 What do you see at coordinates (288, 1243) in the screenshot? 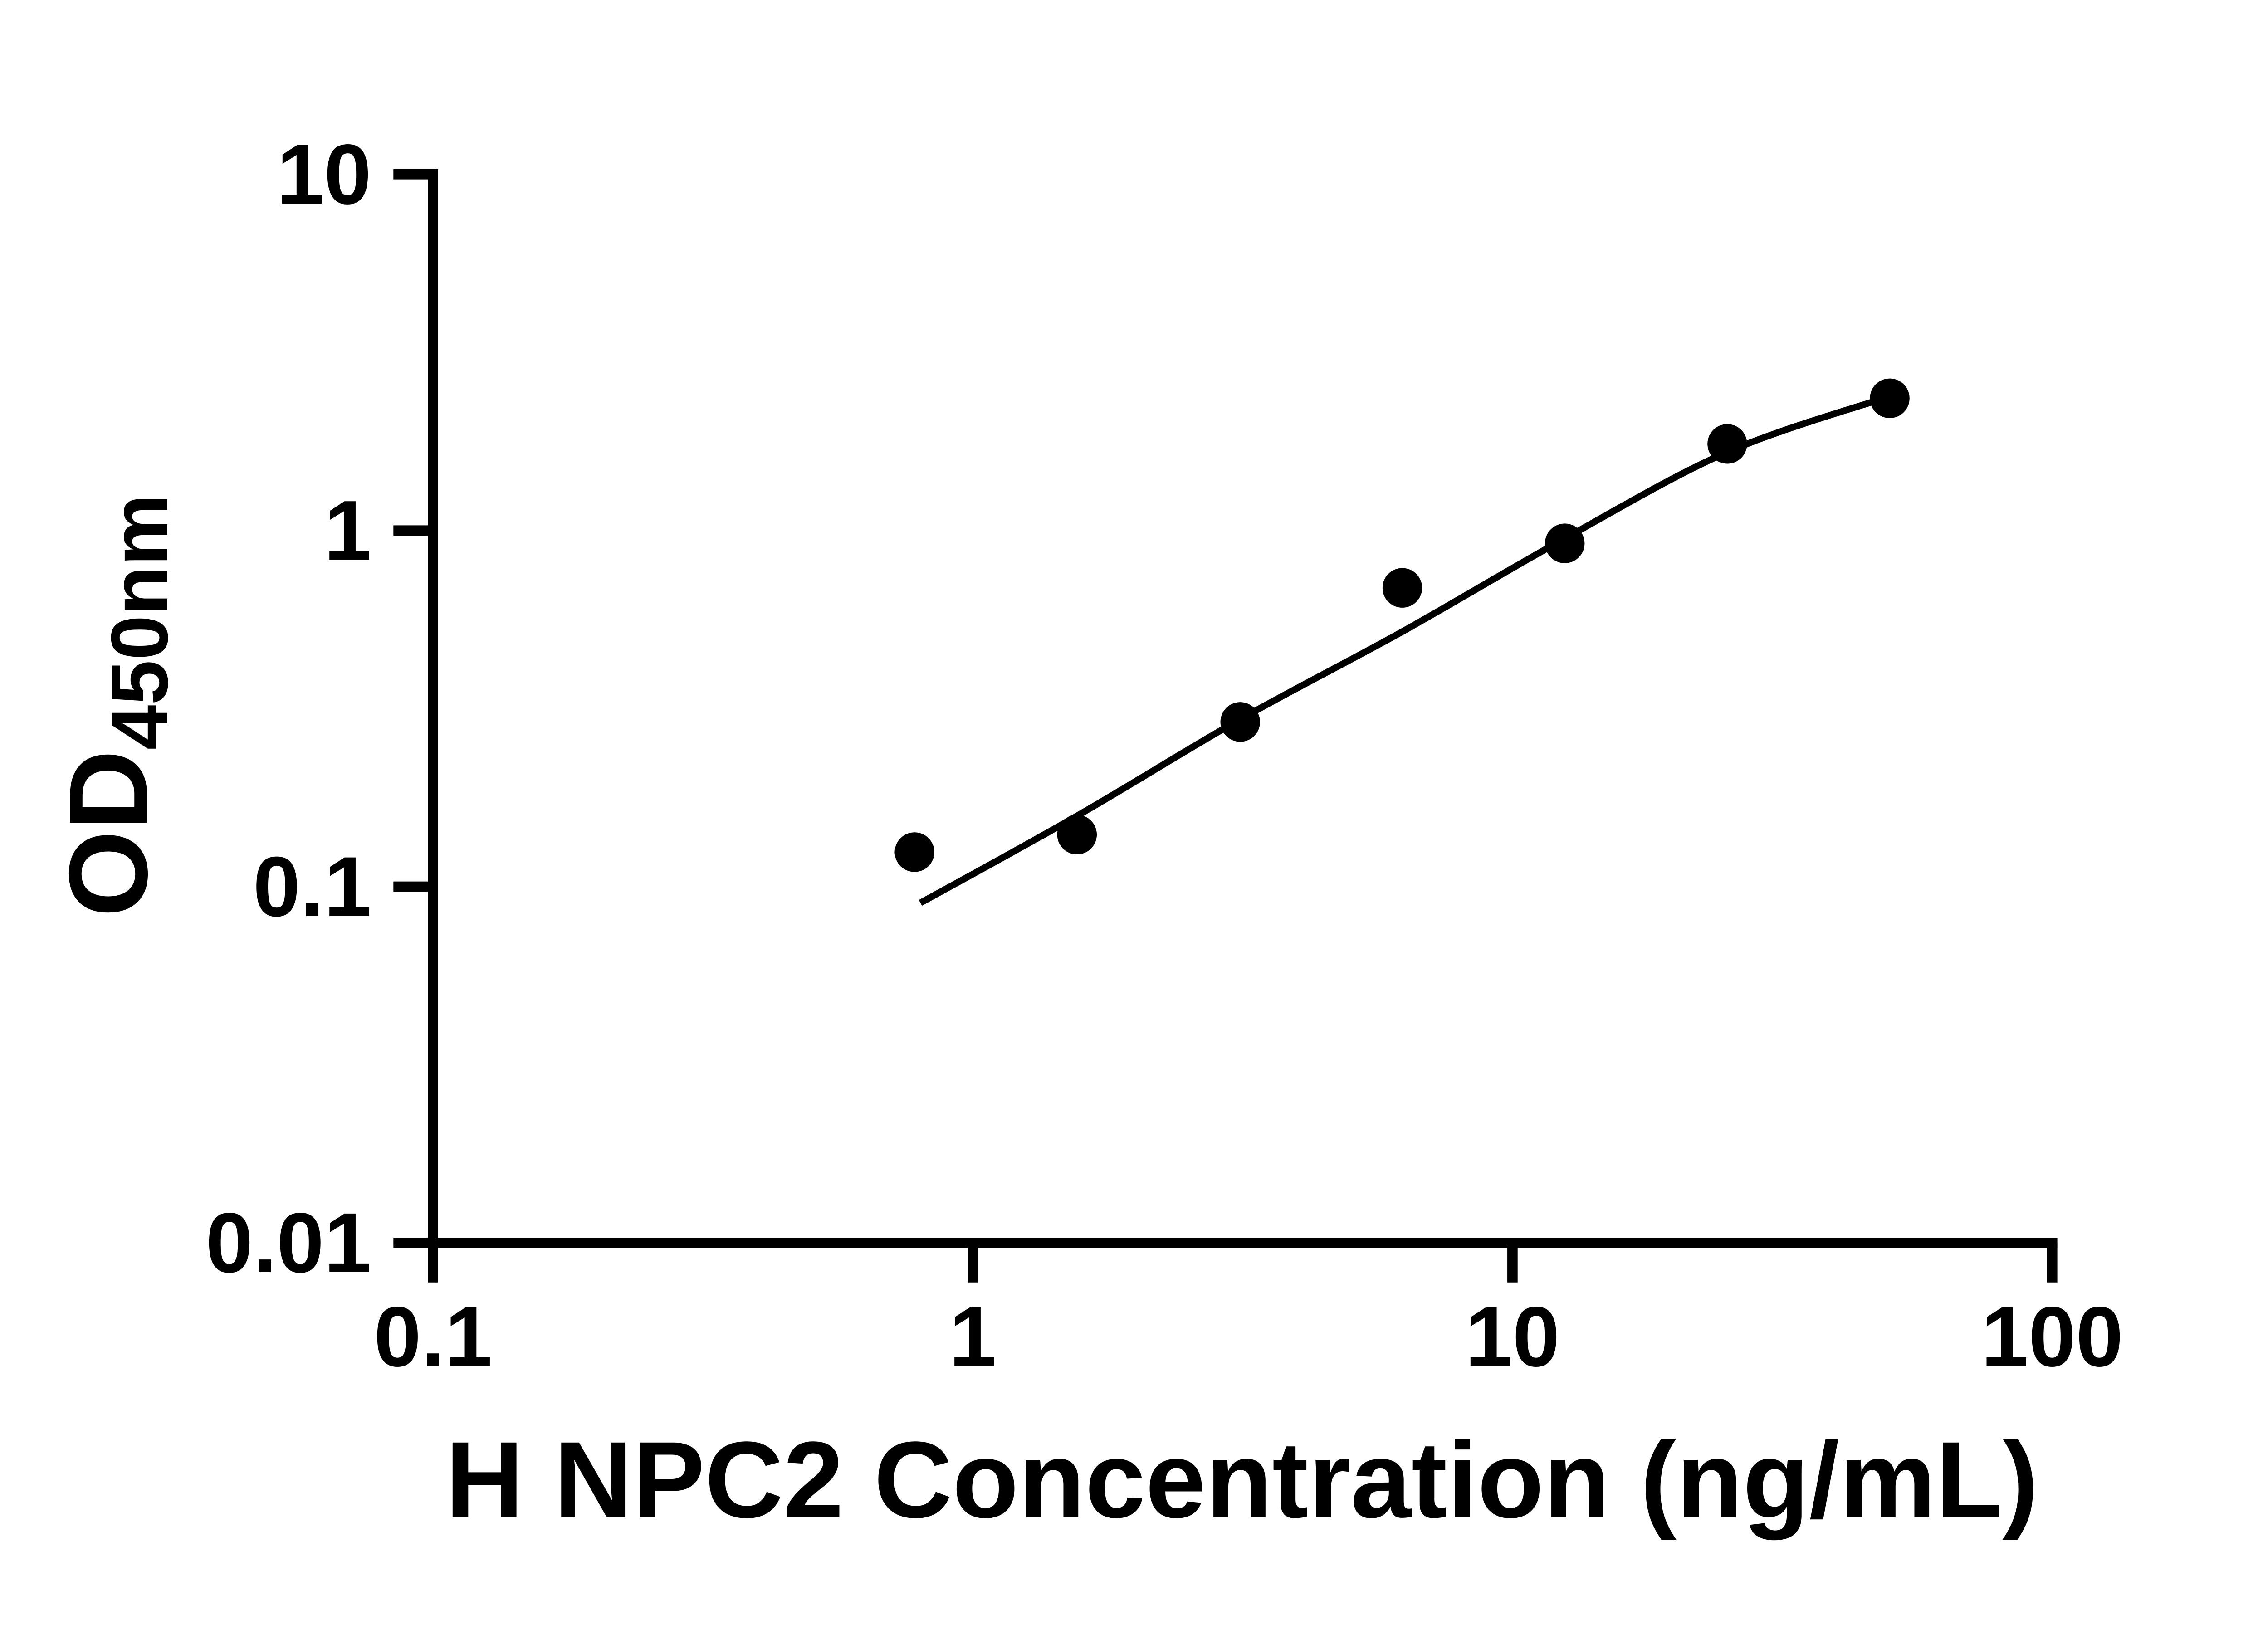
I see `y-axis-tick-label: 0.01` at bounding box center [288, 1243].